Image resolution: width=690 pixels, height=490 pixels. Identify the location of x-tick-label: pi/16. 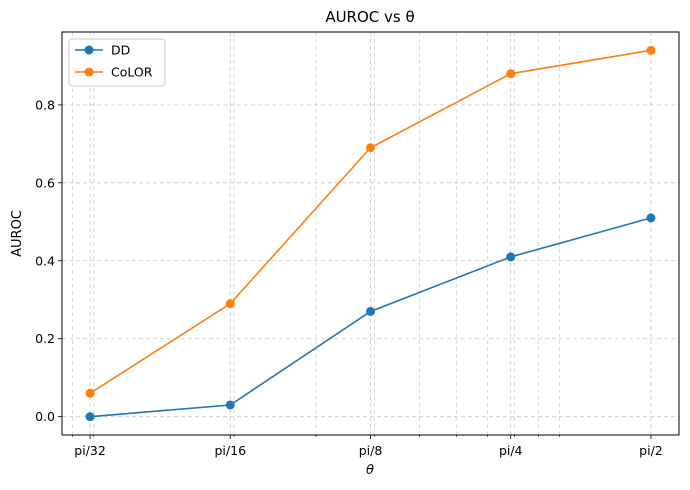
(231, 450).